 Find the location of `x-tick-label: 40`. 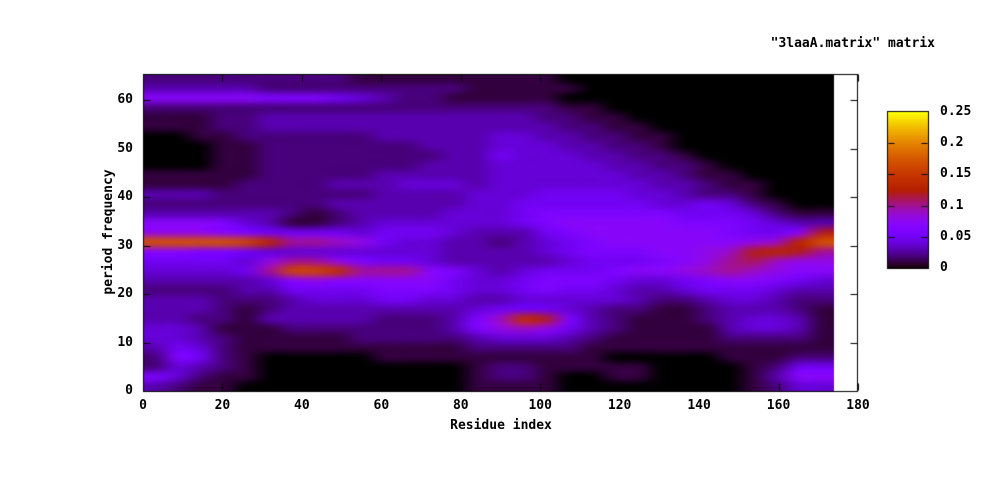

x-tick-label: 40 is located at coordinates (302, 405).